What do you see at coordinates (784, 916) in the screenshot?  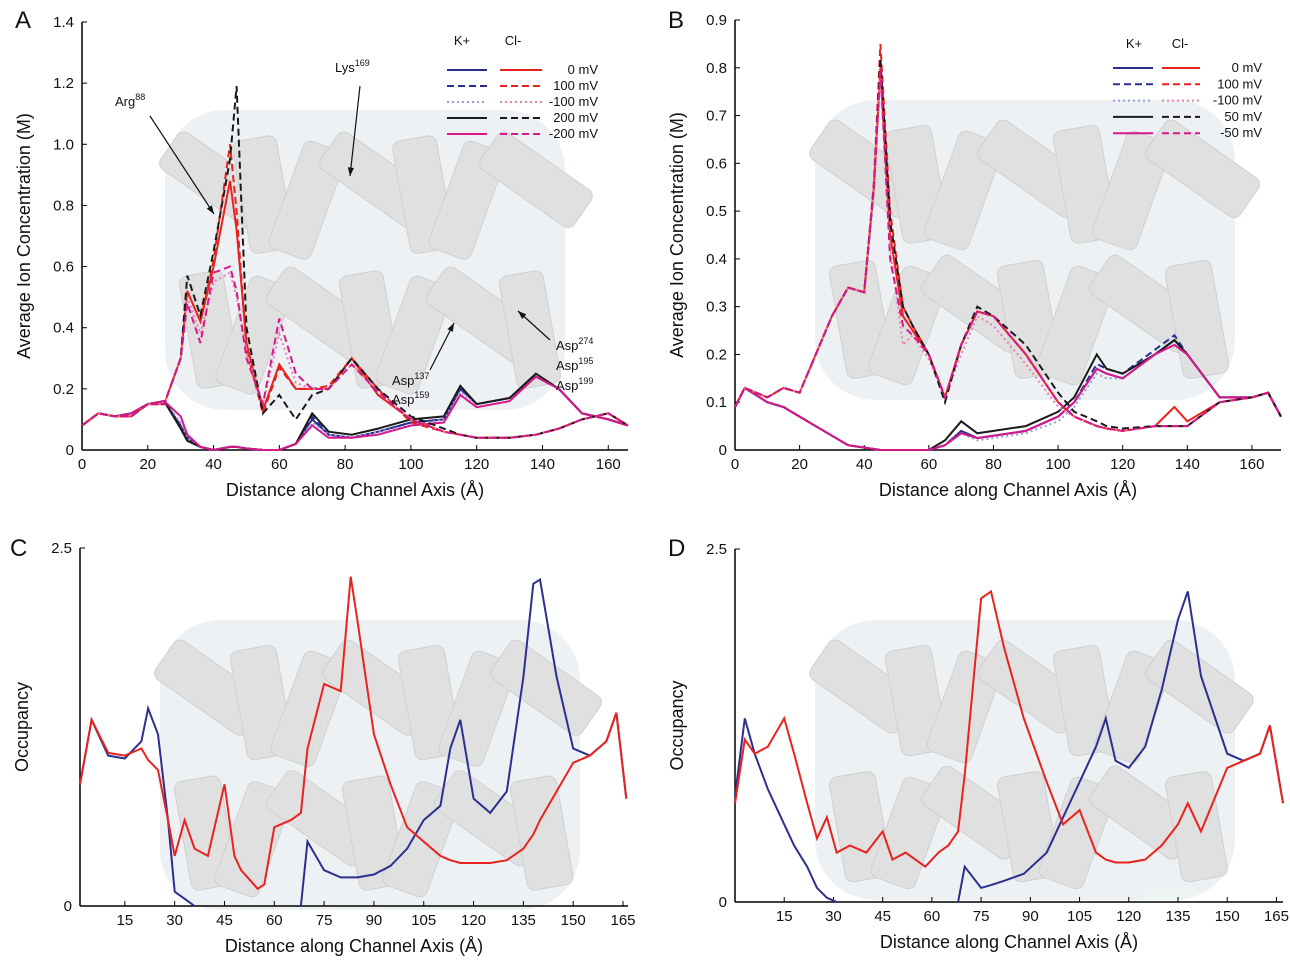 I see `x-tick-label: 15` at bounding box center [784, 916].